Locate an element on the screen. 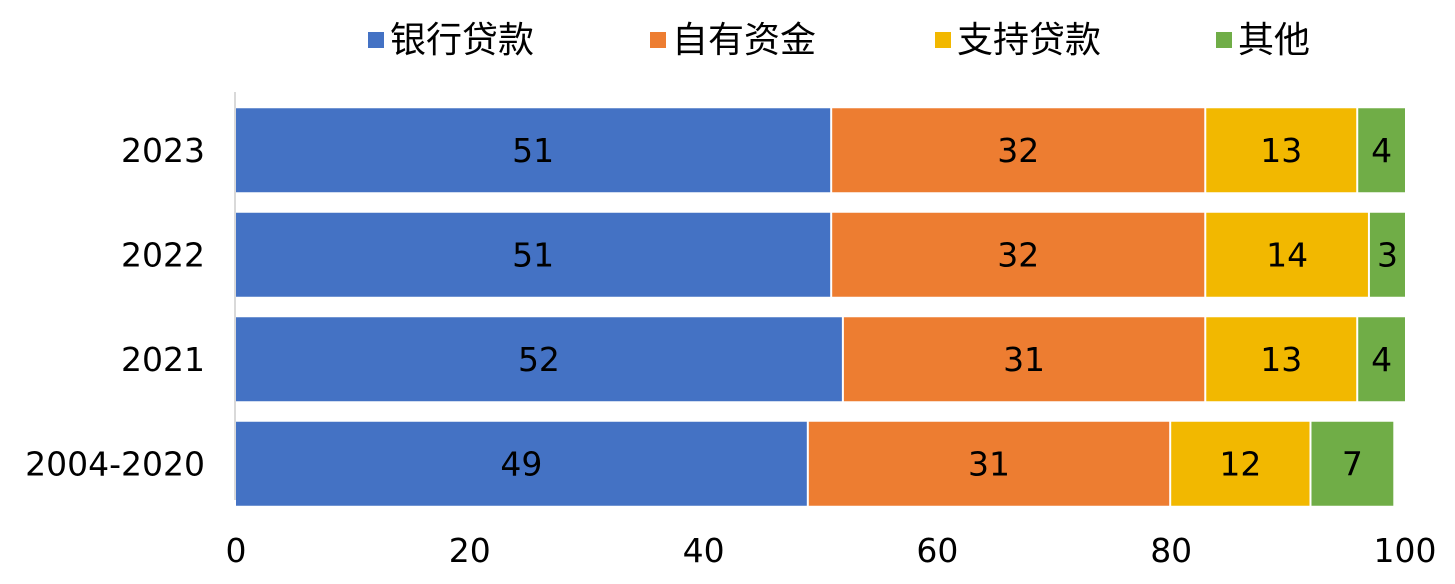 This screenshot has width=1455, height=584. legend-item: 银行贷款 is located at coordinates (451, 40).